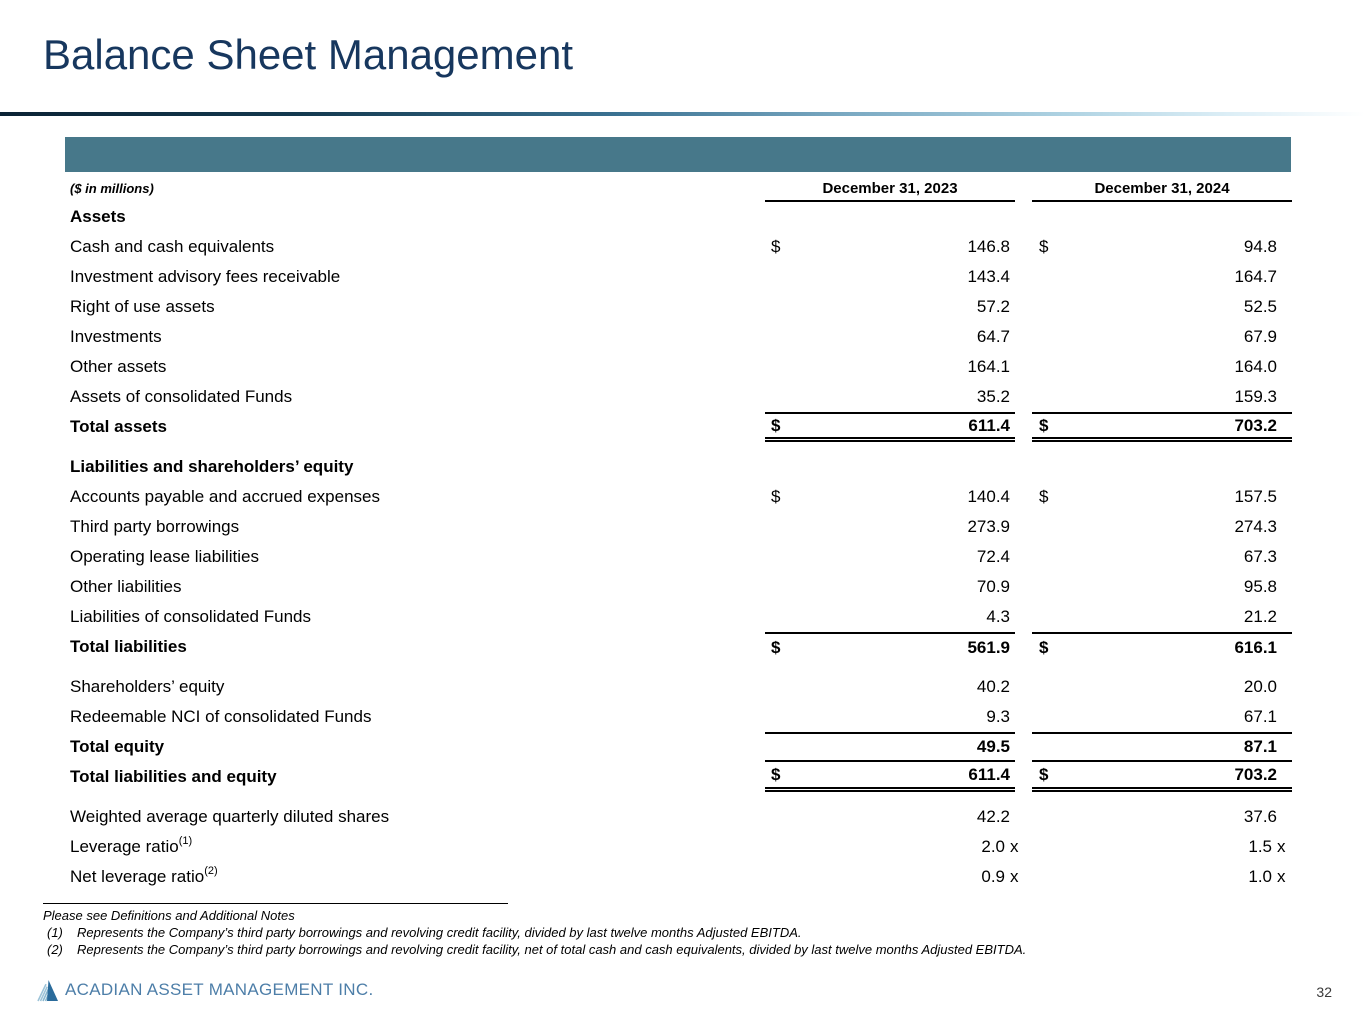 Image resolution: width=1365 pixels, height=1024 pixels. I want to click on footnote-number: (1), so click(55, 932).